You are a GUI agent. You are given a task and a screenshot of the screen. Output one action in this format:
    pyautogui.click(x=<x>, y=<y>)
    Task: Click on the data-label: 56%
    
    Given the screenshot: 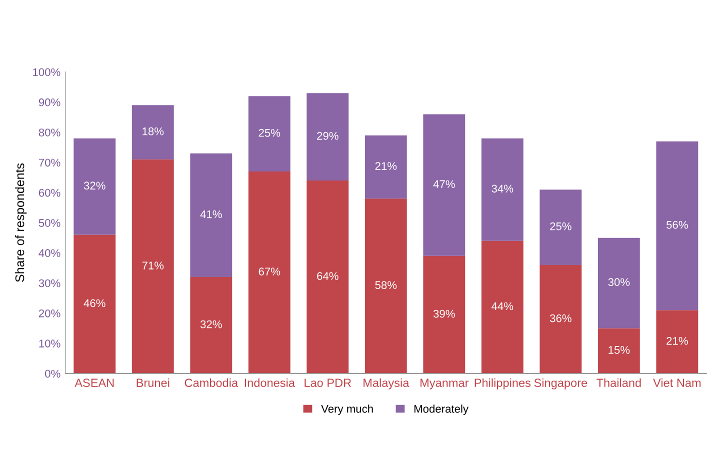 What is the action you would take?
    pyautogui.click(x=677, y=224)
    